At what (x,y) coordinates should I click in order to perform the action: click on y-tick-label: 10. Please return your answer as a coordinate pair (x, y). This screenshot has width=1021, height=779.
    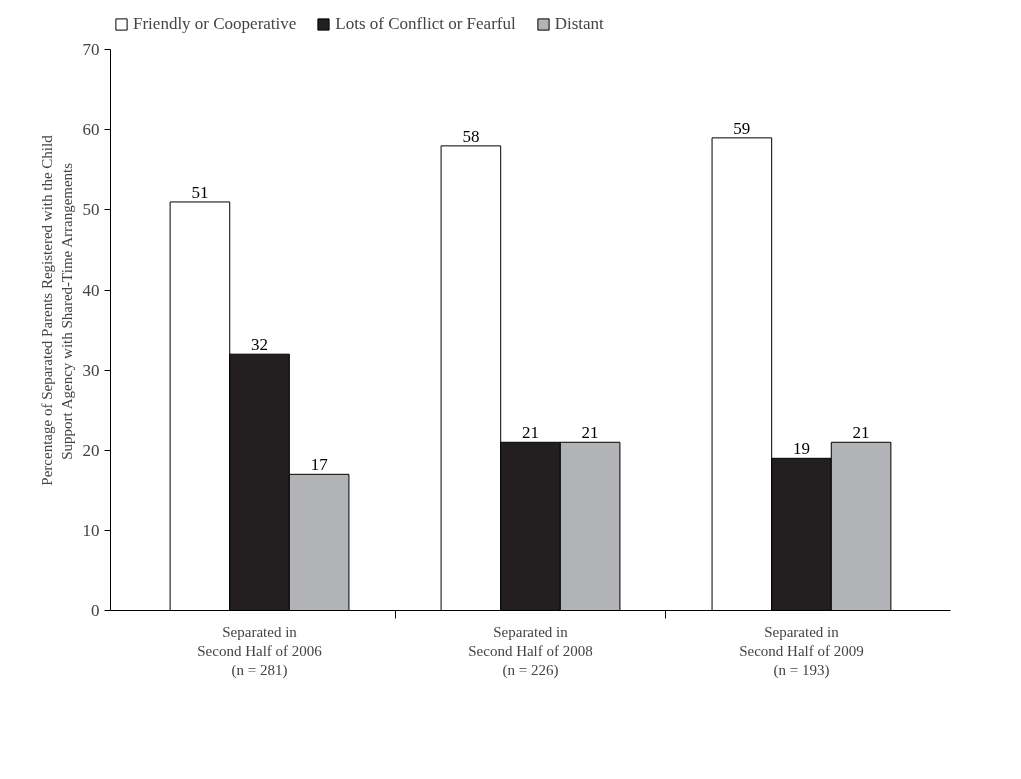
    Looking at the image, I should click on (91, 530).